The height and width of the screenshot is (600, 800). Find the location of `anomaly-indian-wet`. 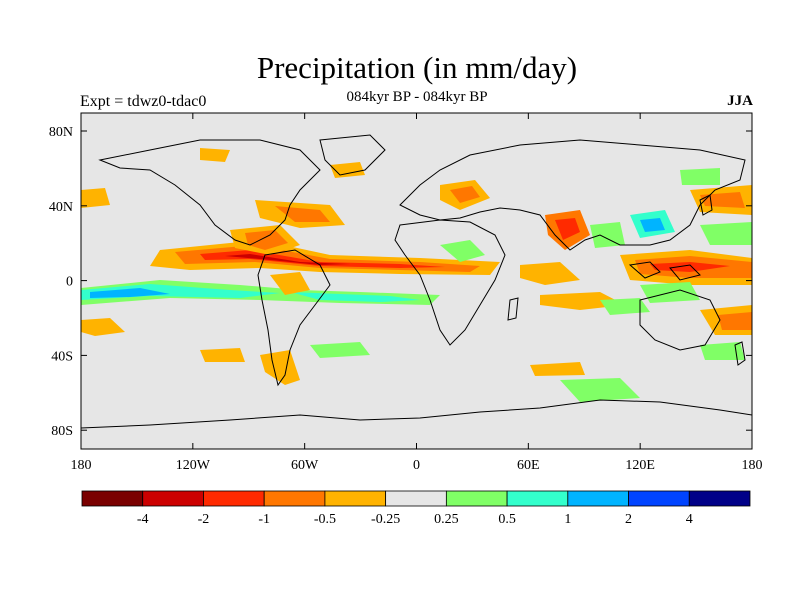

anomaly-indian-wet is located at coordinates (625, 306).